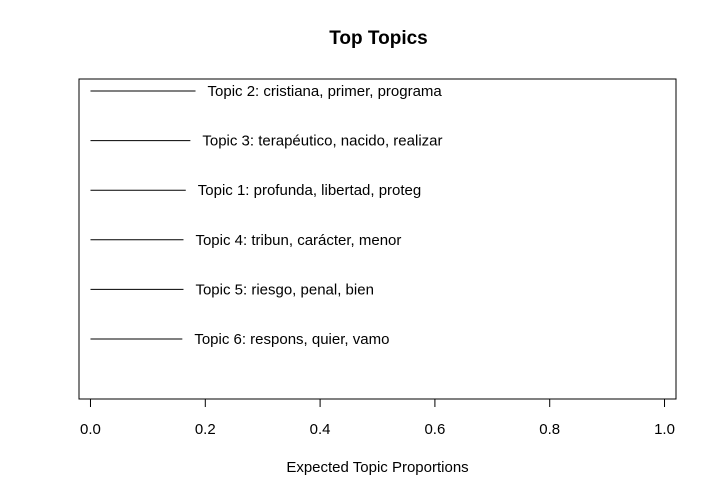 The height and width of the screenshot is (498, 717). What do you see at coordinates (322, 141) in the screenshot?
I see `topic-label: Topic 3: terapéutico, nacido, realizar` at bounding box center [322, 141].